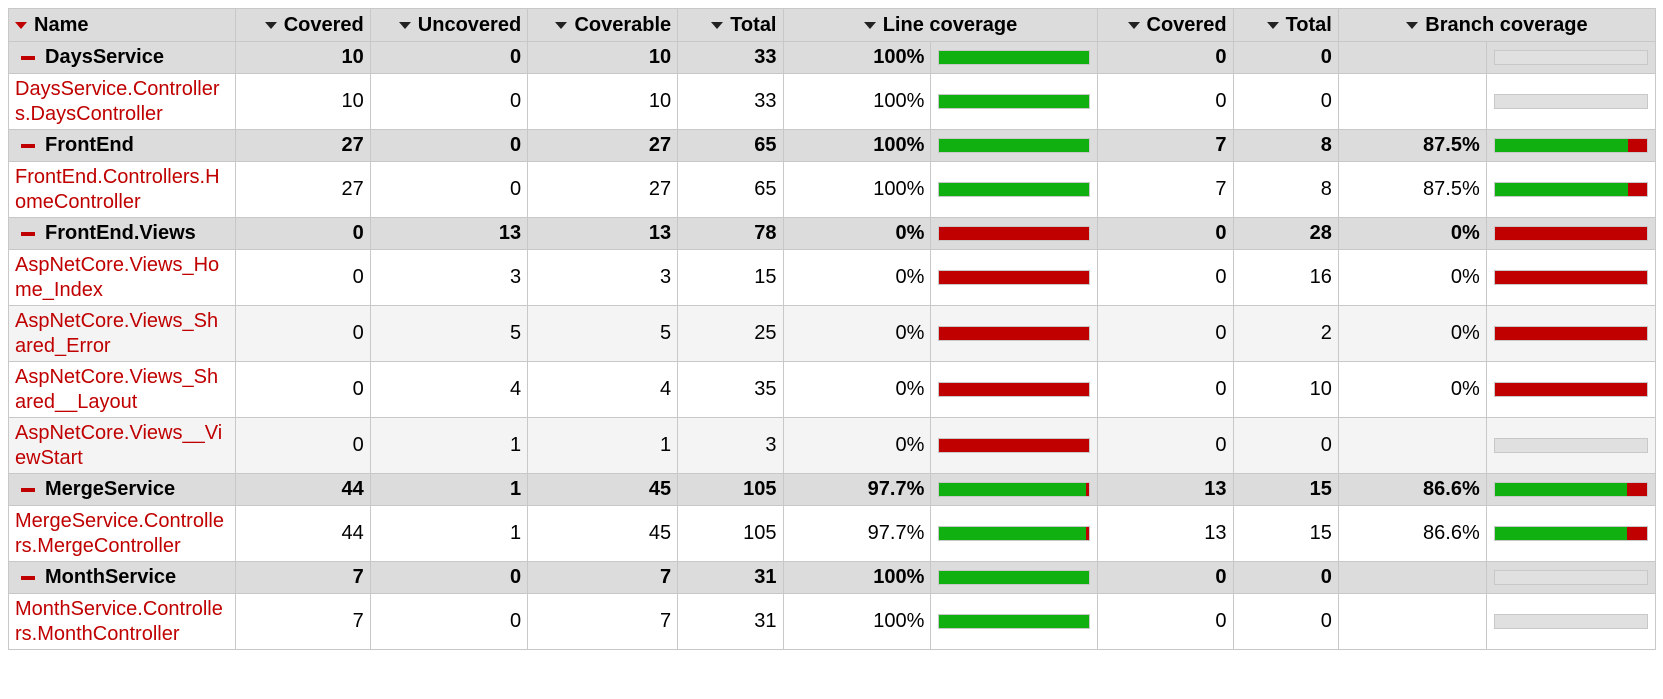 The height and width of the screenshot is (699, 1663). I want to click on line-coverage-percent: 97.7%, so click(857, 489).